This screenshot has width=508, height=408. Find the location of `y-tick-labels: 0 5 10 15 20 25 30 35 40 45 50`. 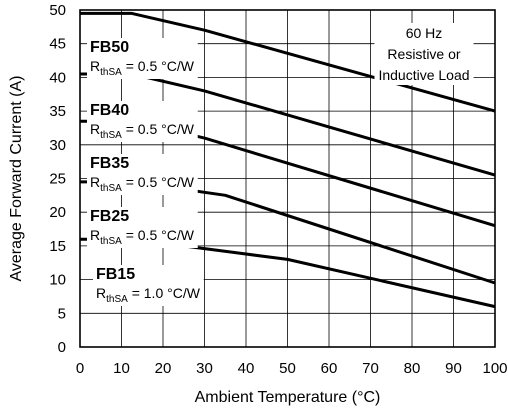

y-tick-labels: 0 5 10 15 20 25 30 35 40 45 50 is located at coordinates (57, 179).